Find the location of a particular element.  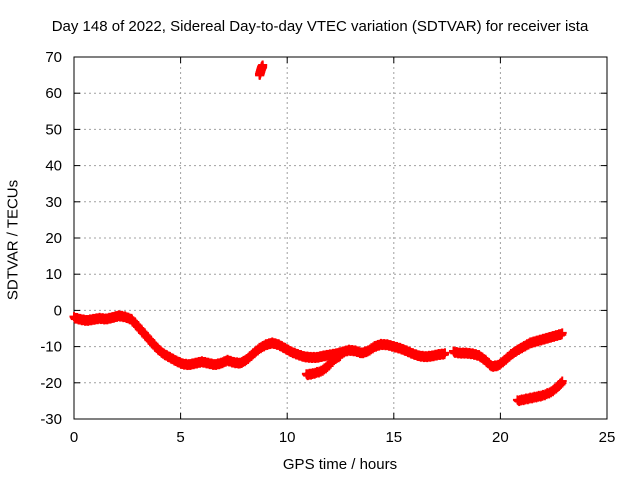

x-tick-label: 10 is located at coordinates (287, 437).